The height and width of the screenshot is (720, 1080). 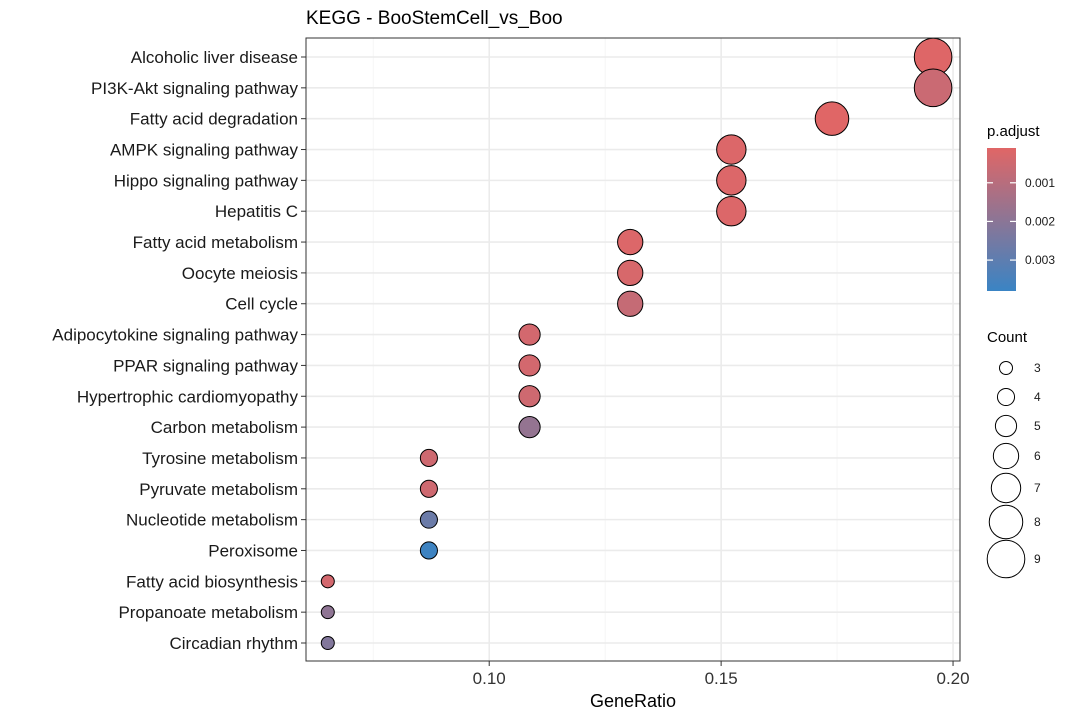 I want to click on x-tick-label: 0.10, so click(x=489, y=678).